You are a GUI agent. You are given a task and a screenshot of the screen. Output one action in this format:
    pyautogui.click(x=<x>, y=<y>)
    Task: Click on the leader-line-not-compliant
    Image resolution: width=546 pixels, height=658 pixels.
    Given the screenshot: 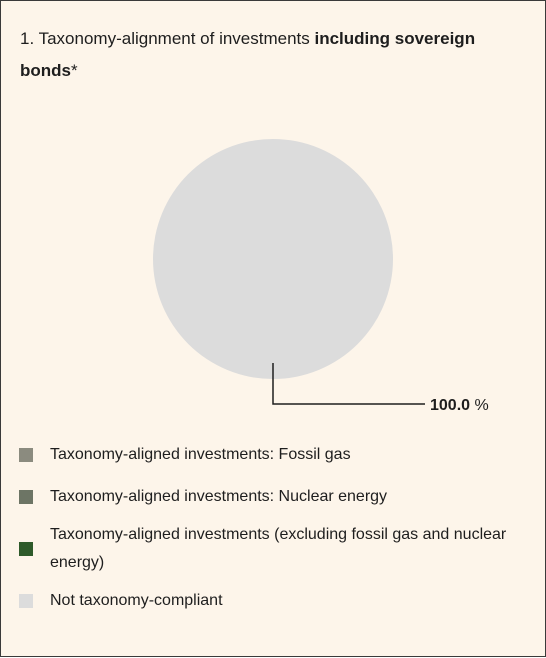 What is the action you would take?
    pyautogui.click(x=348, y=384)
    